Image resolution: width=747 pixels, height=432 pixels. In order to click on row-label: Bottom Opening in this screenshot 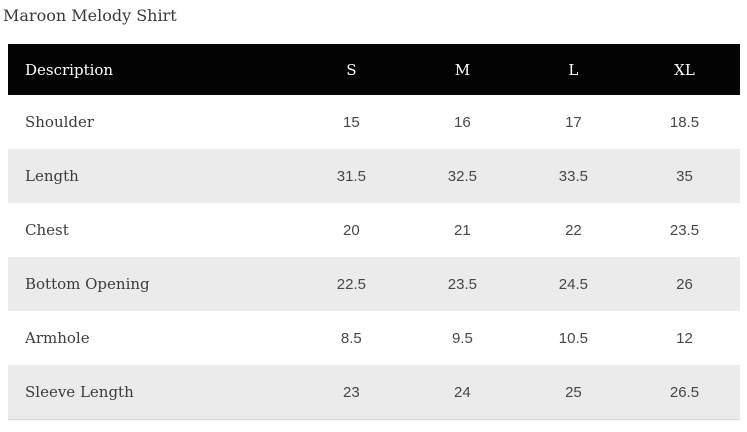, I will do `click(87, 284)`.